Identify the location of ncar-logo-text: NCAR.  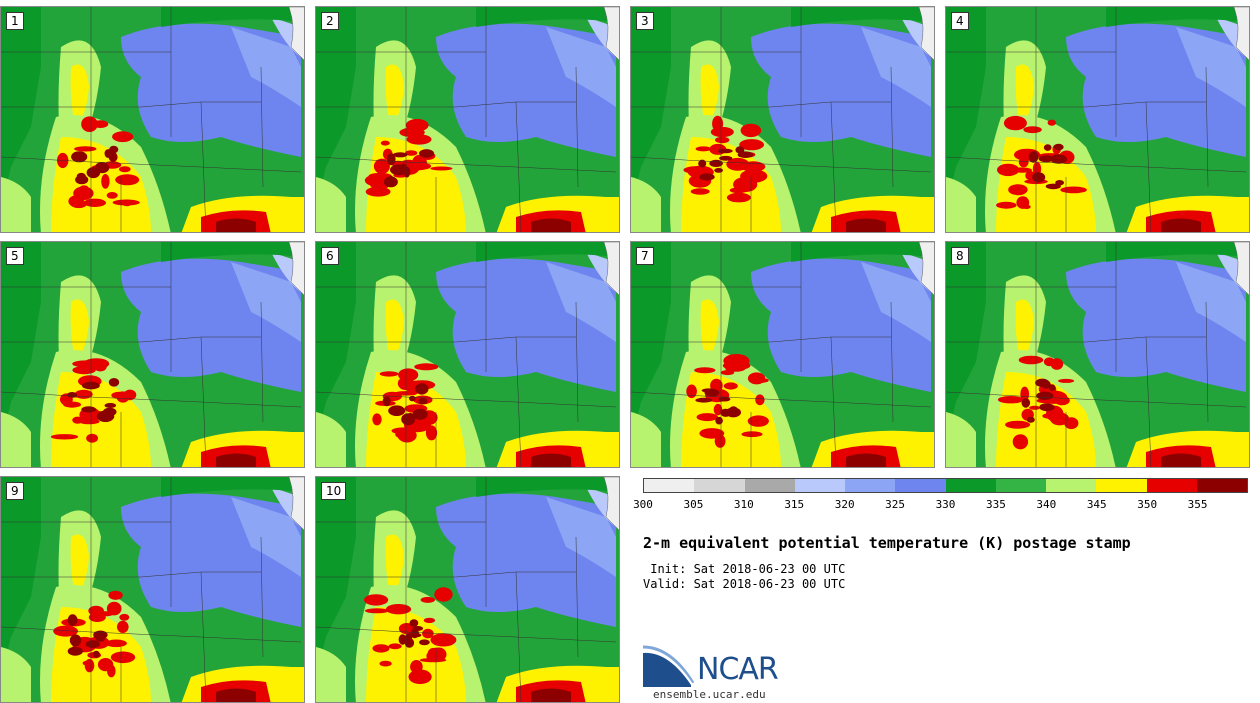
(738, 669).